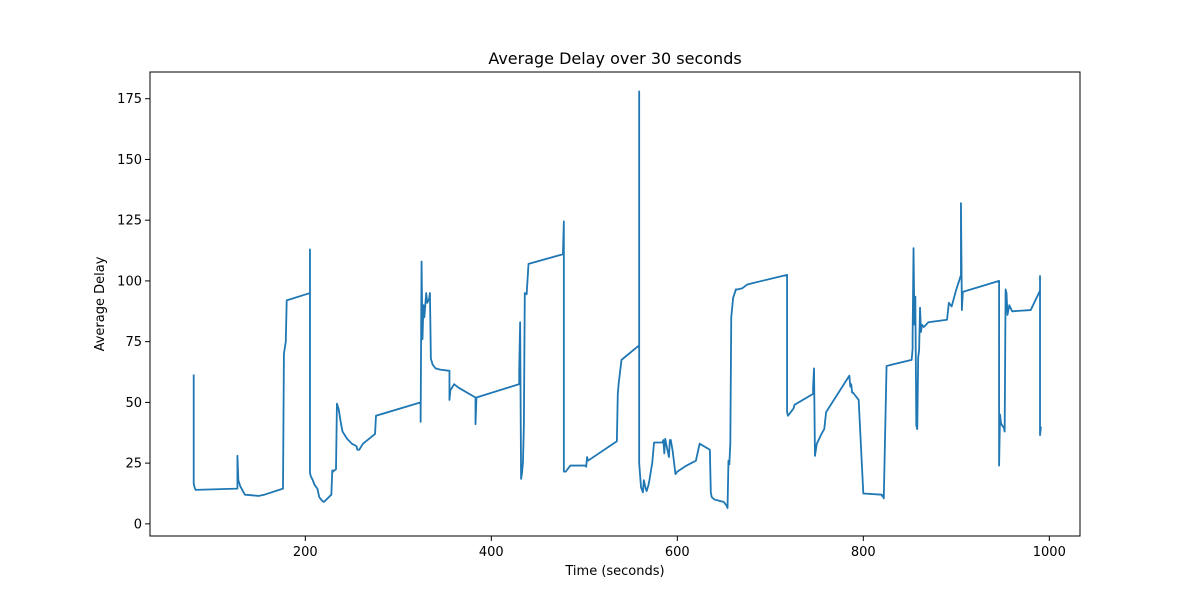 Image resolution: width=1200 pixels, height=600 pixels. What do you see at coordinates (614, 58) in the screenshot?
I see `chart-title: Average Delay over 30 seconds` at bounding box center [614, 58].